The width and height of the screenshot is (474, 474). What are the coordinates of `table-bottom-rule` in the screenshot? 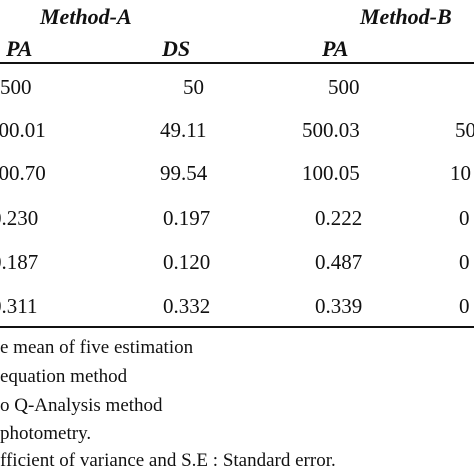 It's located at (237, 327).